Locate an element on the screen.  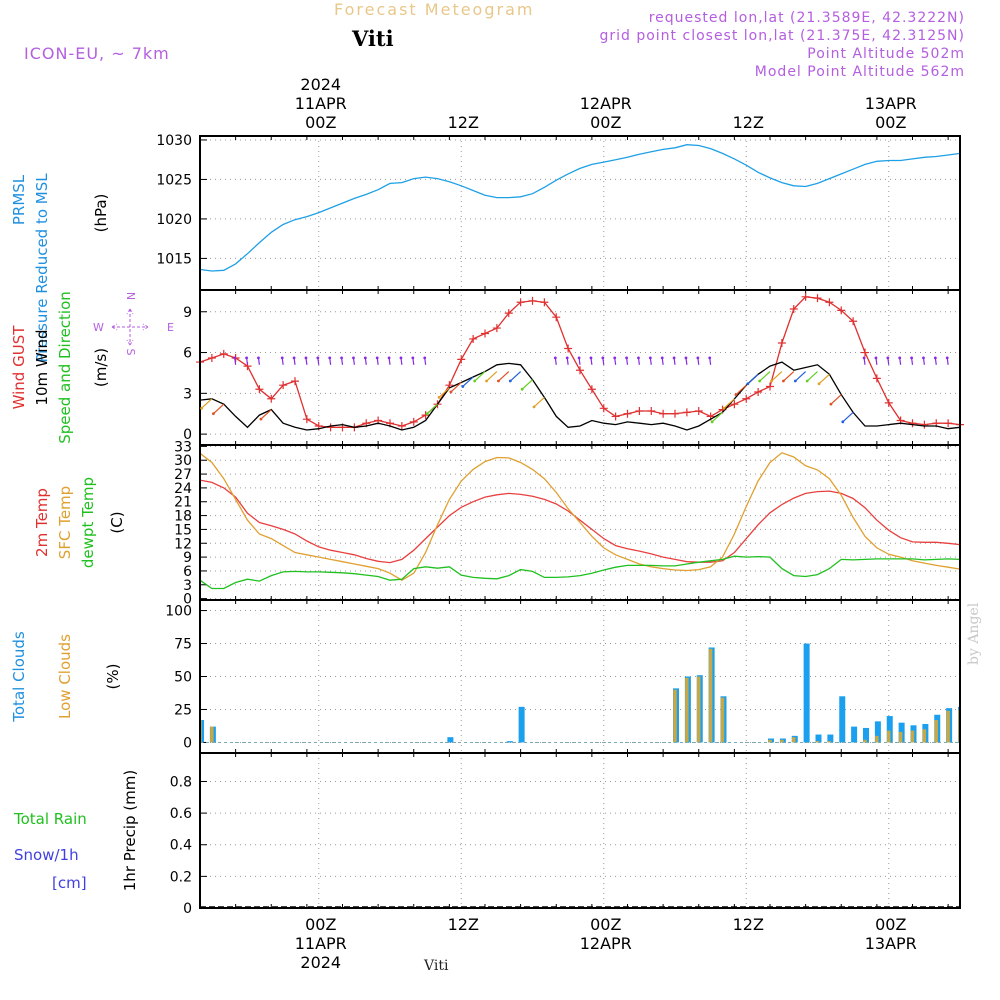
requested-coords: requested lon,lat (21.3589E, 42.3222N) is located at coordinates (806, 18).